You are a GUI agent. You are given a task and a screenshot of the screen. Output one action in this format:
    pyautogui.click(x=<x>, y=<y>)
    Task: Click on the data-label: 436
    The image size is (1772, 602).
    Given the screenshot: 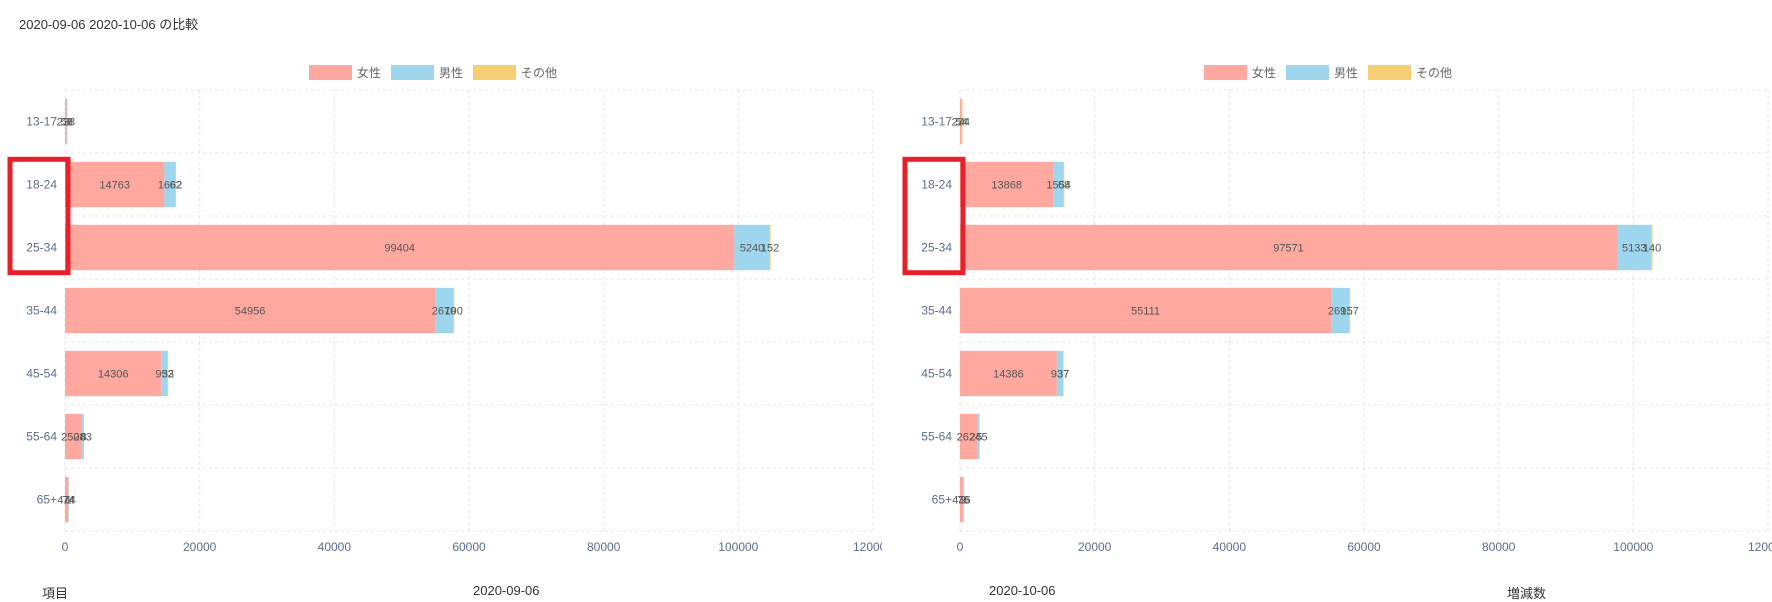 What is the action you would take?
    pyautogui.click(x=961, y=501)
    